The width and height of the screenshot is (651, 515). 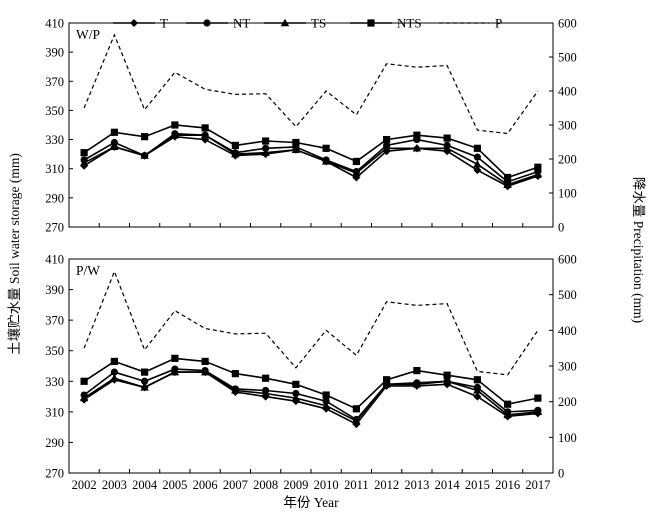 I want to click on y-tick-label: 370, so click(x=54, y=321).